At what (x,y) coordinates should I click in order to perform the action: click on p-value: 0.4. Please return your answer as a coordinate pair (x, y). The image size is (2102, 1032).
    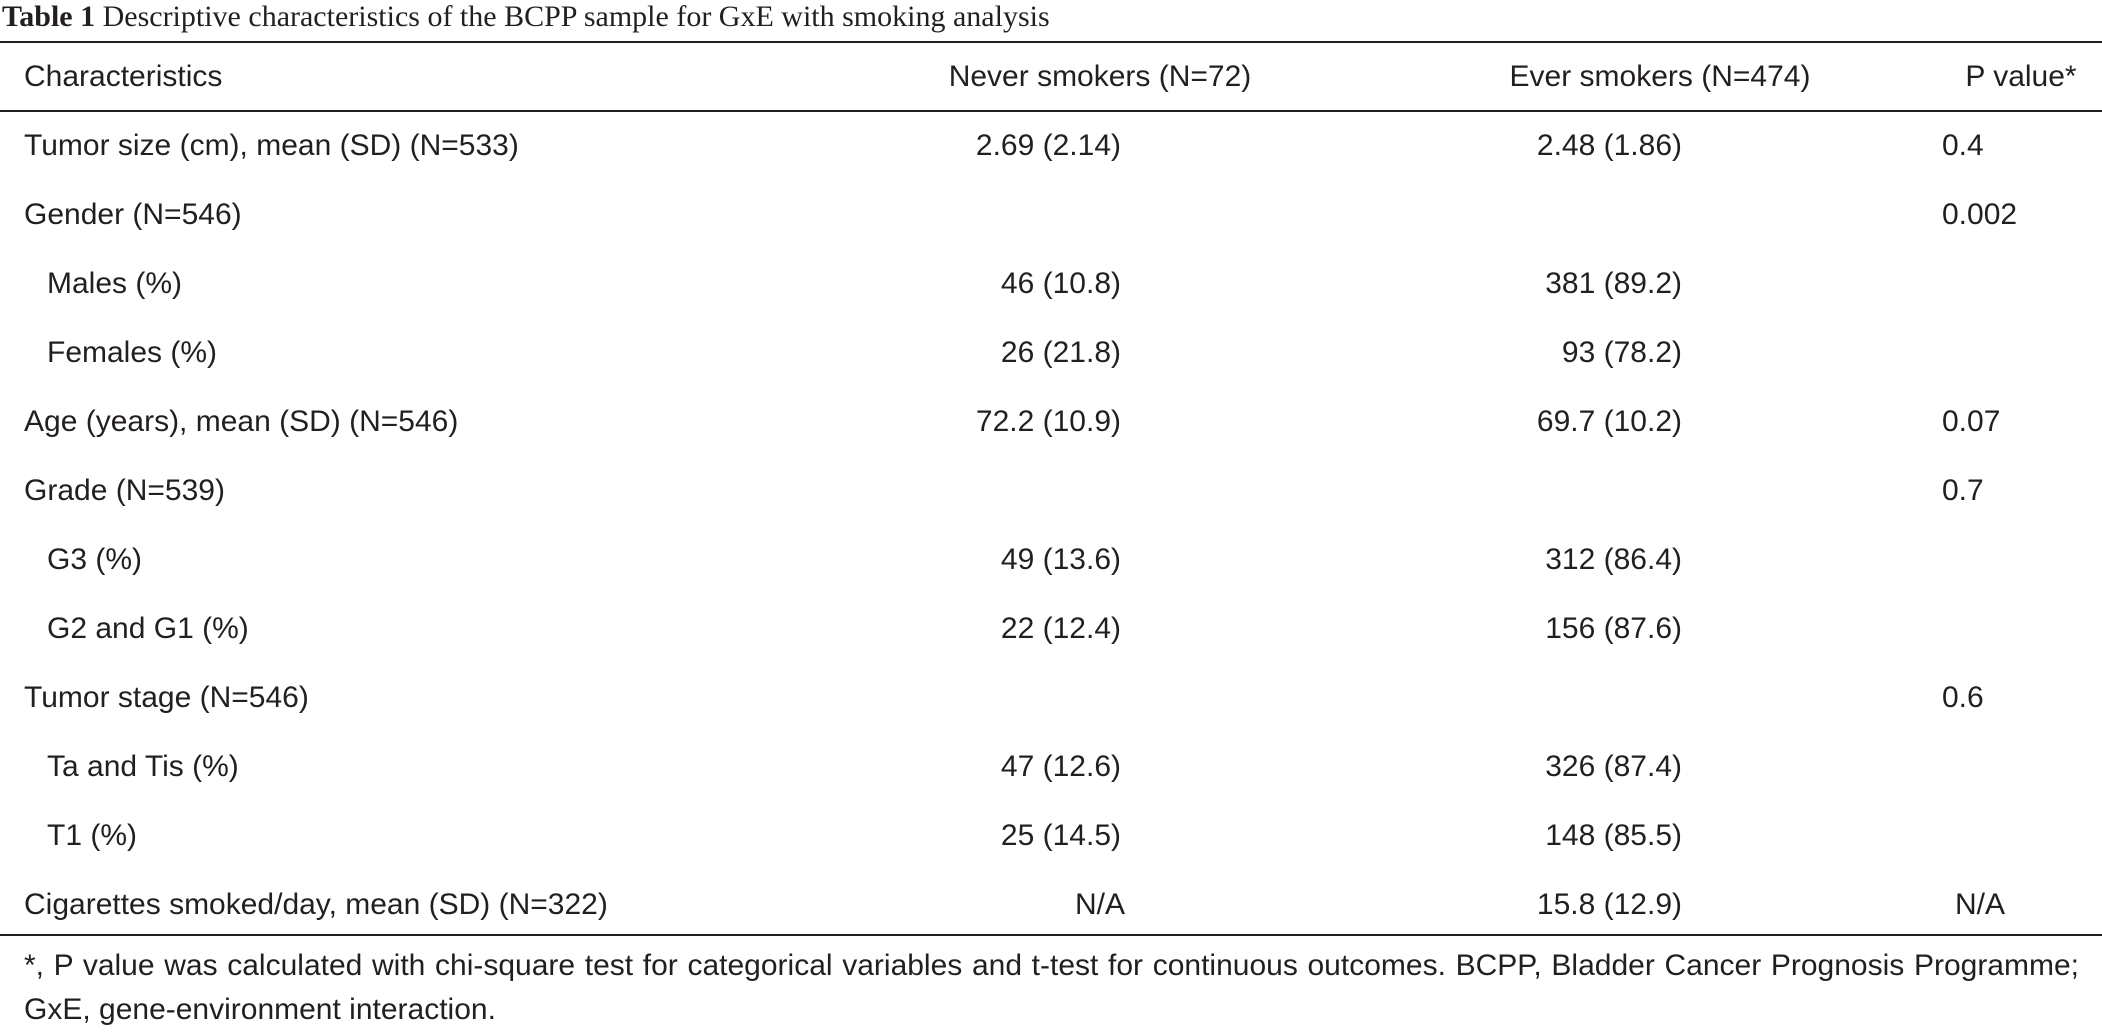
    Looking at the image, I should click on (1963, 145).